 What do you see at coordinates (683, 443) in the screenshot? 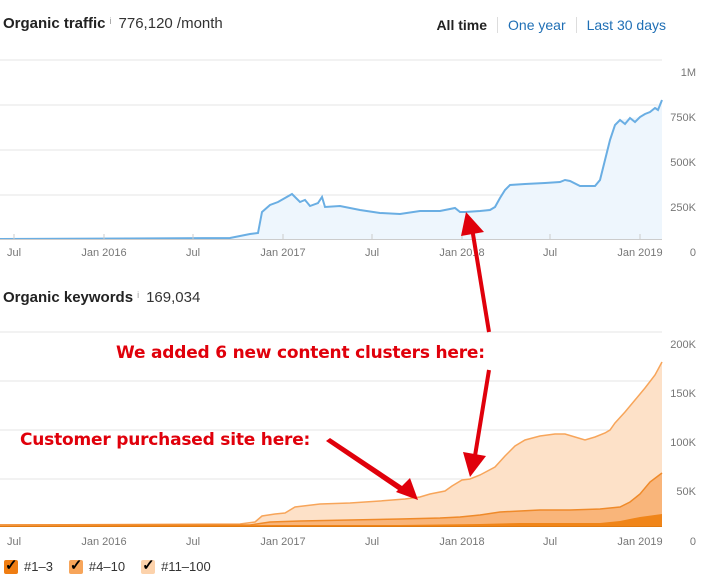
I see `kw-y-100k: 100K` at bounding box center [683, 443].